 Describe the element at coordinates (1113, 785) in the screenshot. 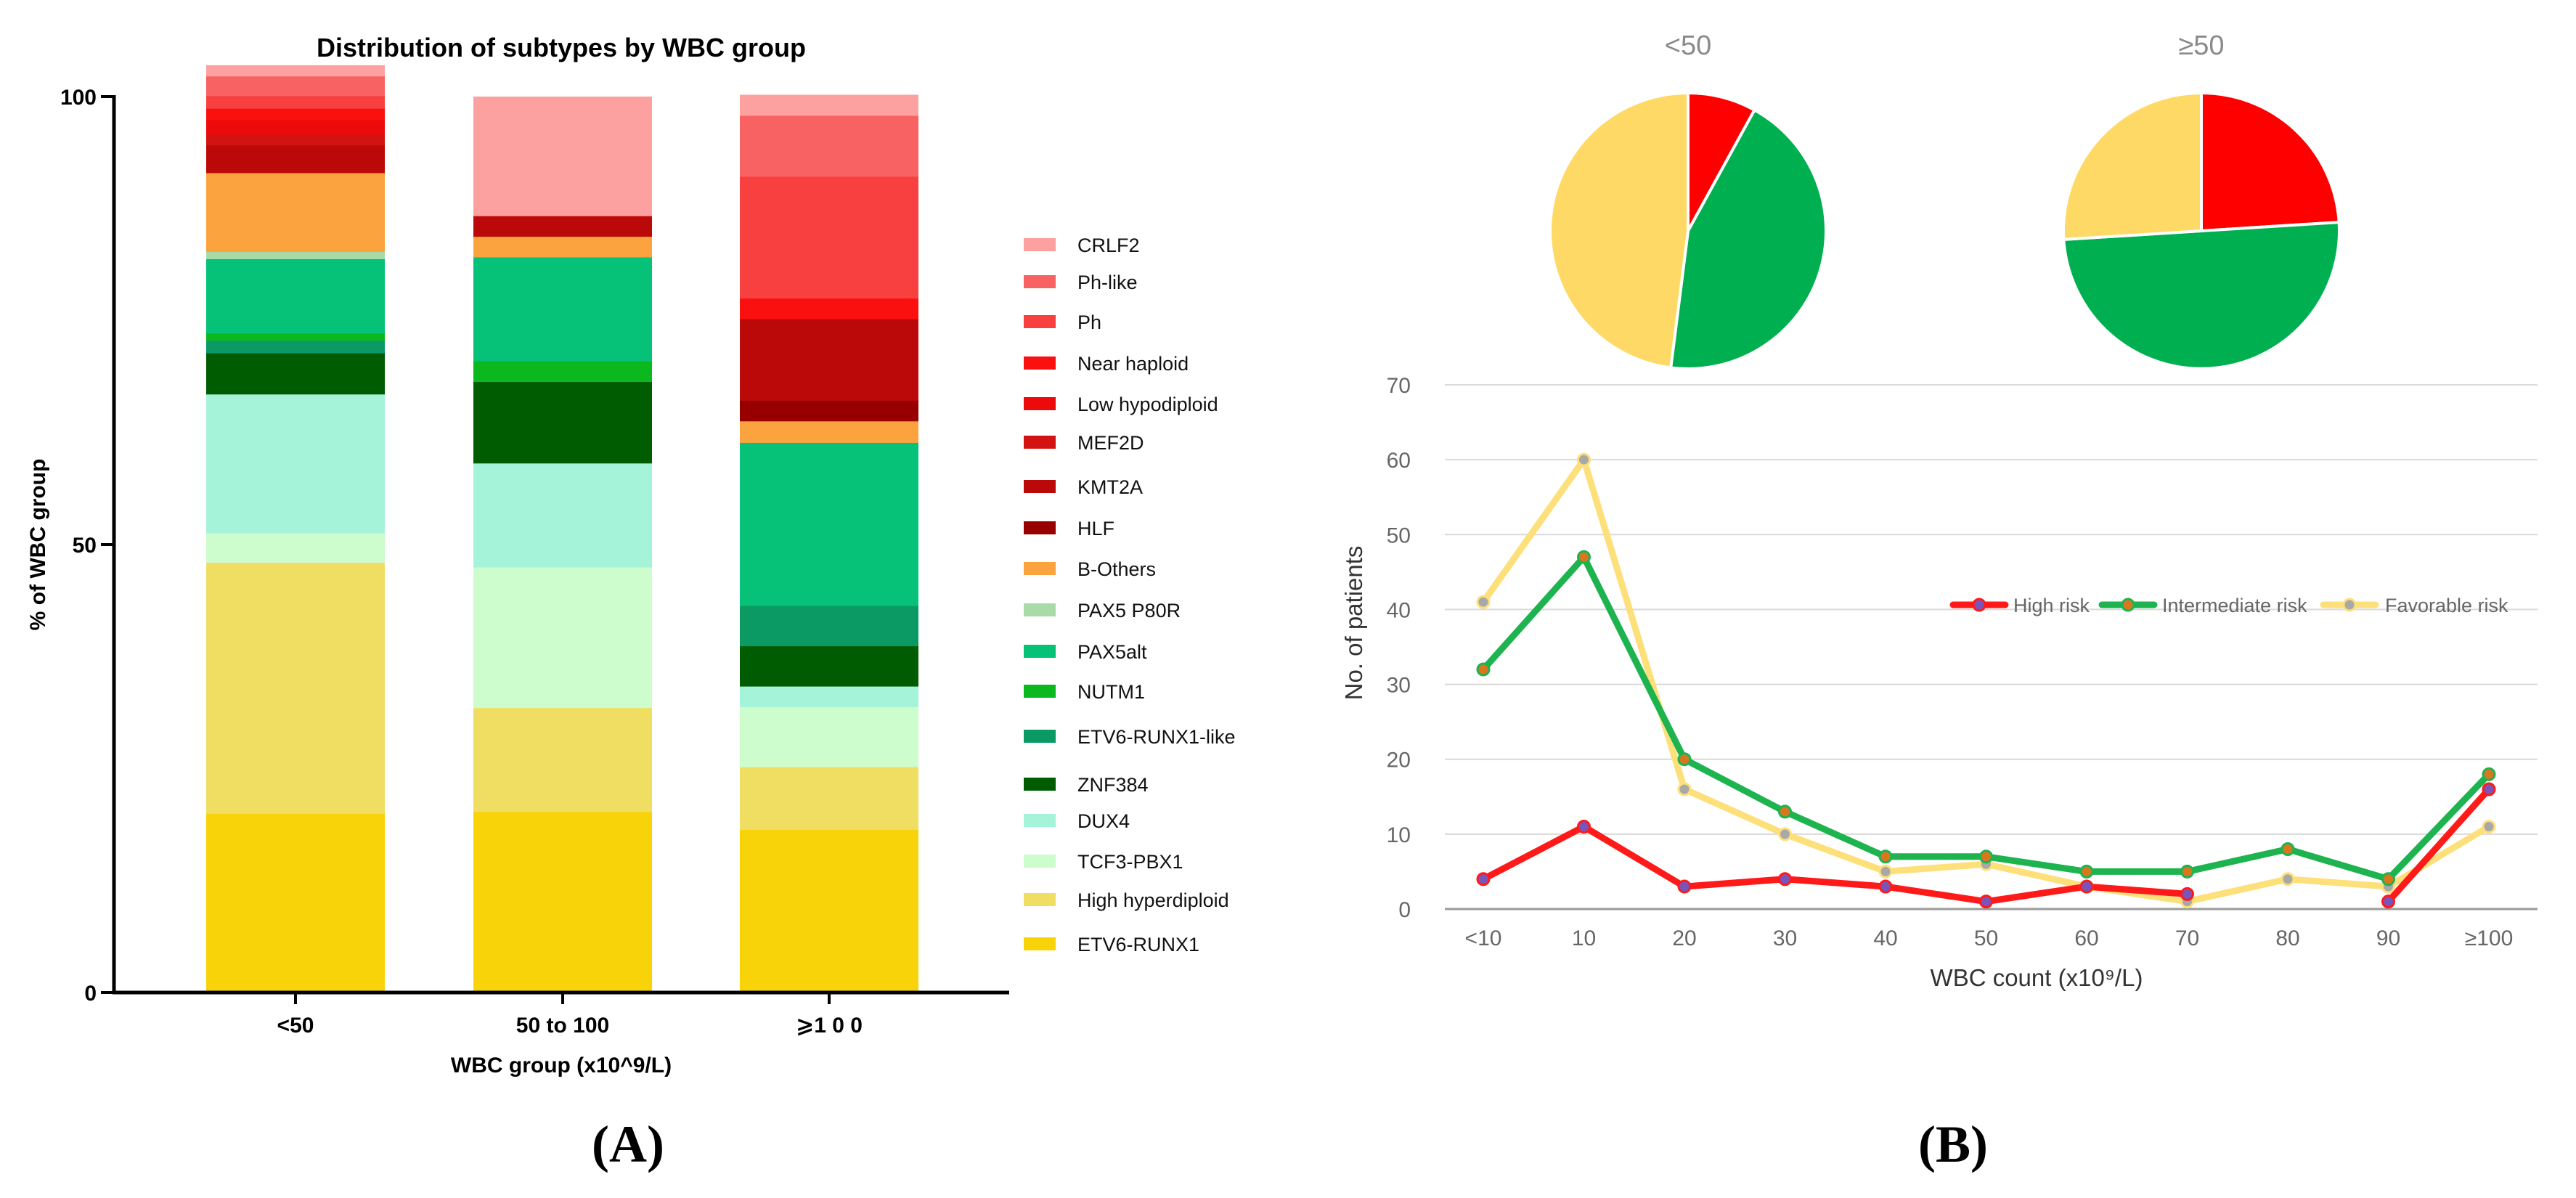

I see `legend-label-znf384: ZNF384` at that location.